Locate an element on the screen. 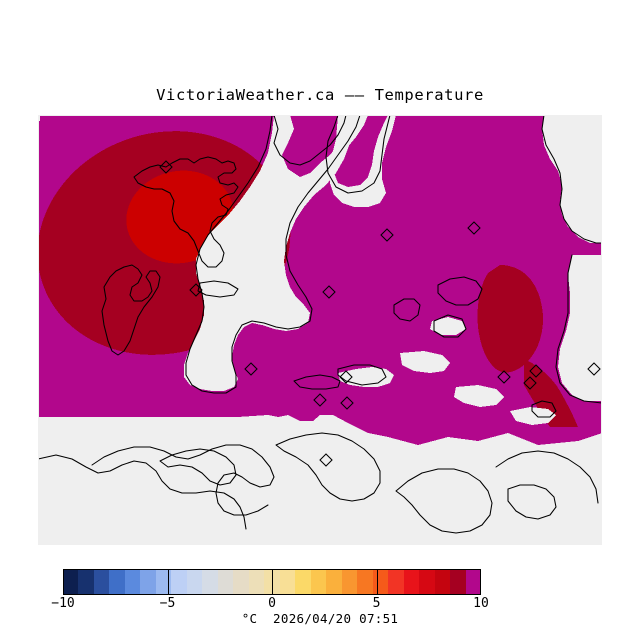 This screenshot has height=640, width=640. colorbar-tick-label: 0 is located at coordinates (272, 603).